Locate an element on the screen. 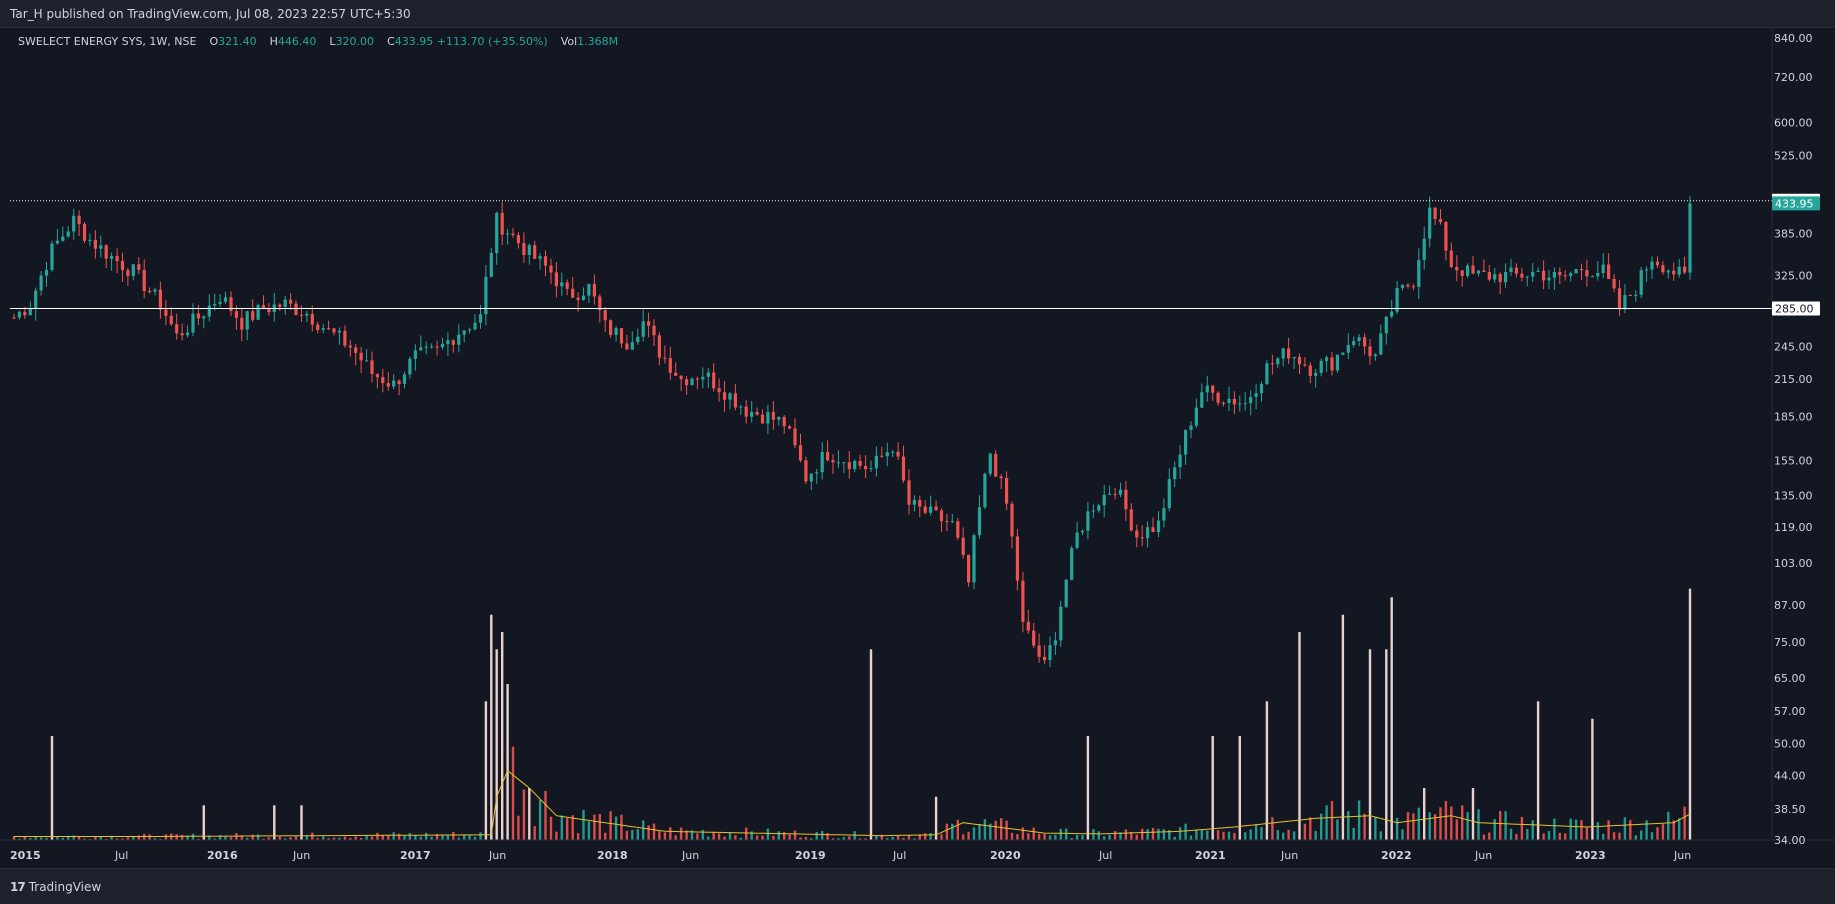 Image resolution: width=1835 pixels, height=904 pixels. time-tick-label: 2015 is located at coordinates (25, 855).